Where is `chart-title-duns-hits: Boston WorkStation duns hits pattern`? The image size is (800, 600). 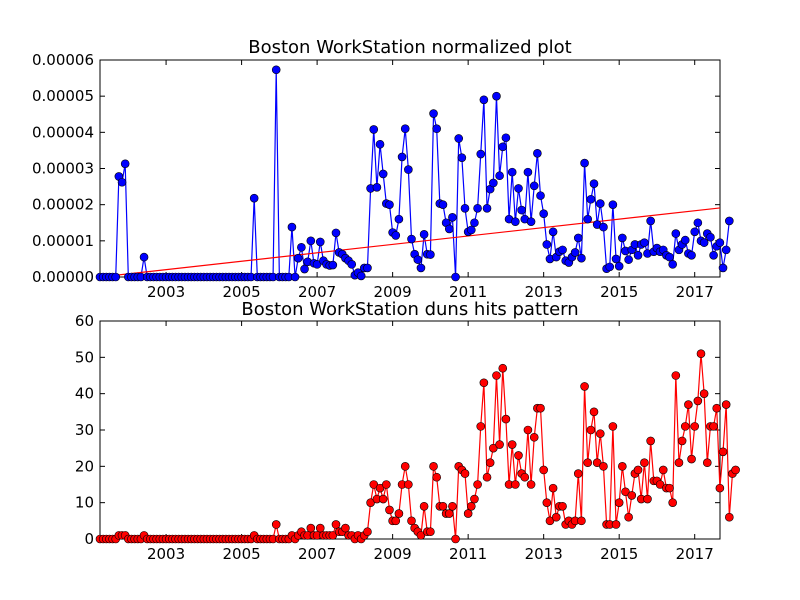 chart-title-duns-hits: Boston WorkStation duns hits pattern is located at coordinates (409, 309).